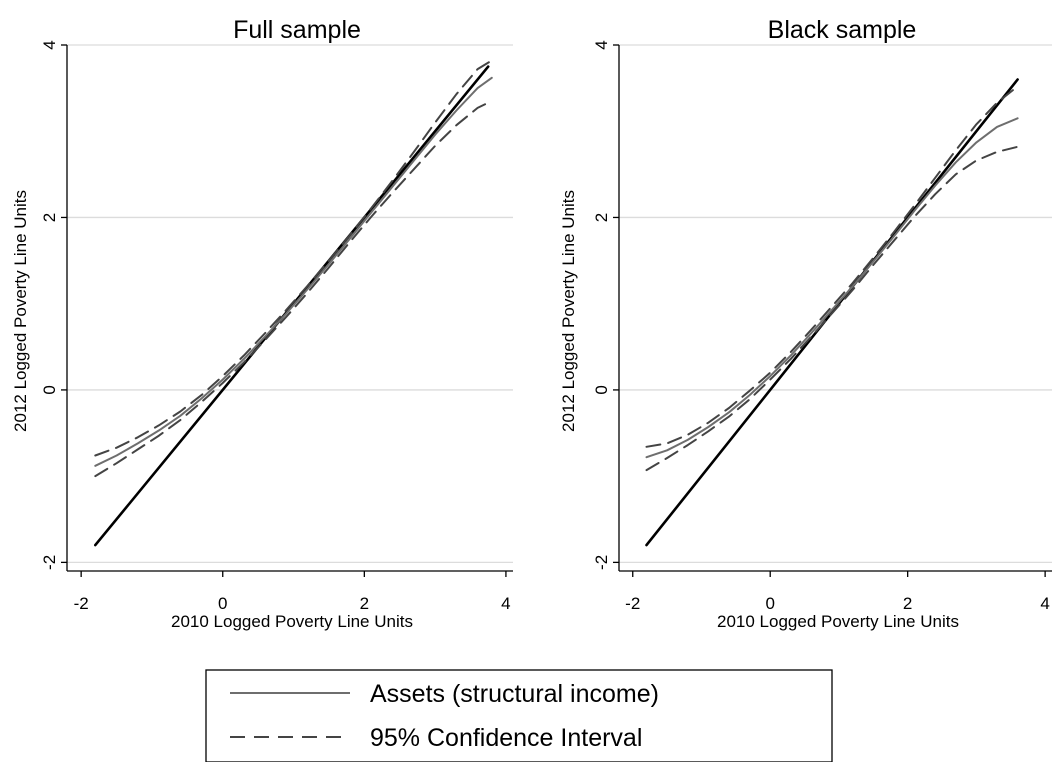  I want to click on legend-label-ci: 95% Confidence Interval, so click(506, 738).